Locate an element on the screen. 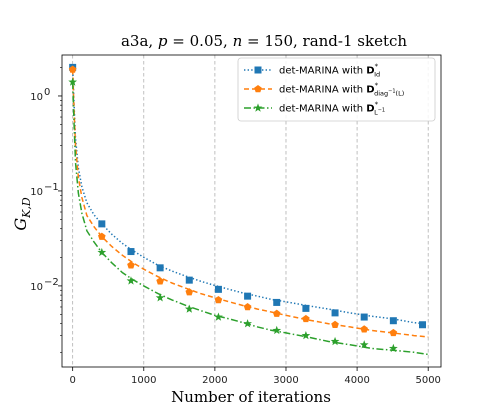  x-tick-label: 4000 is located at coordinates (356, 380).